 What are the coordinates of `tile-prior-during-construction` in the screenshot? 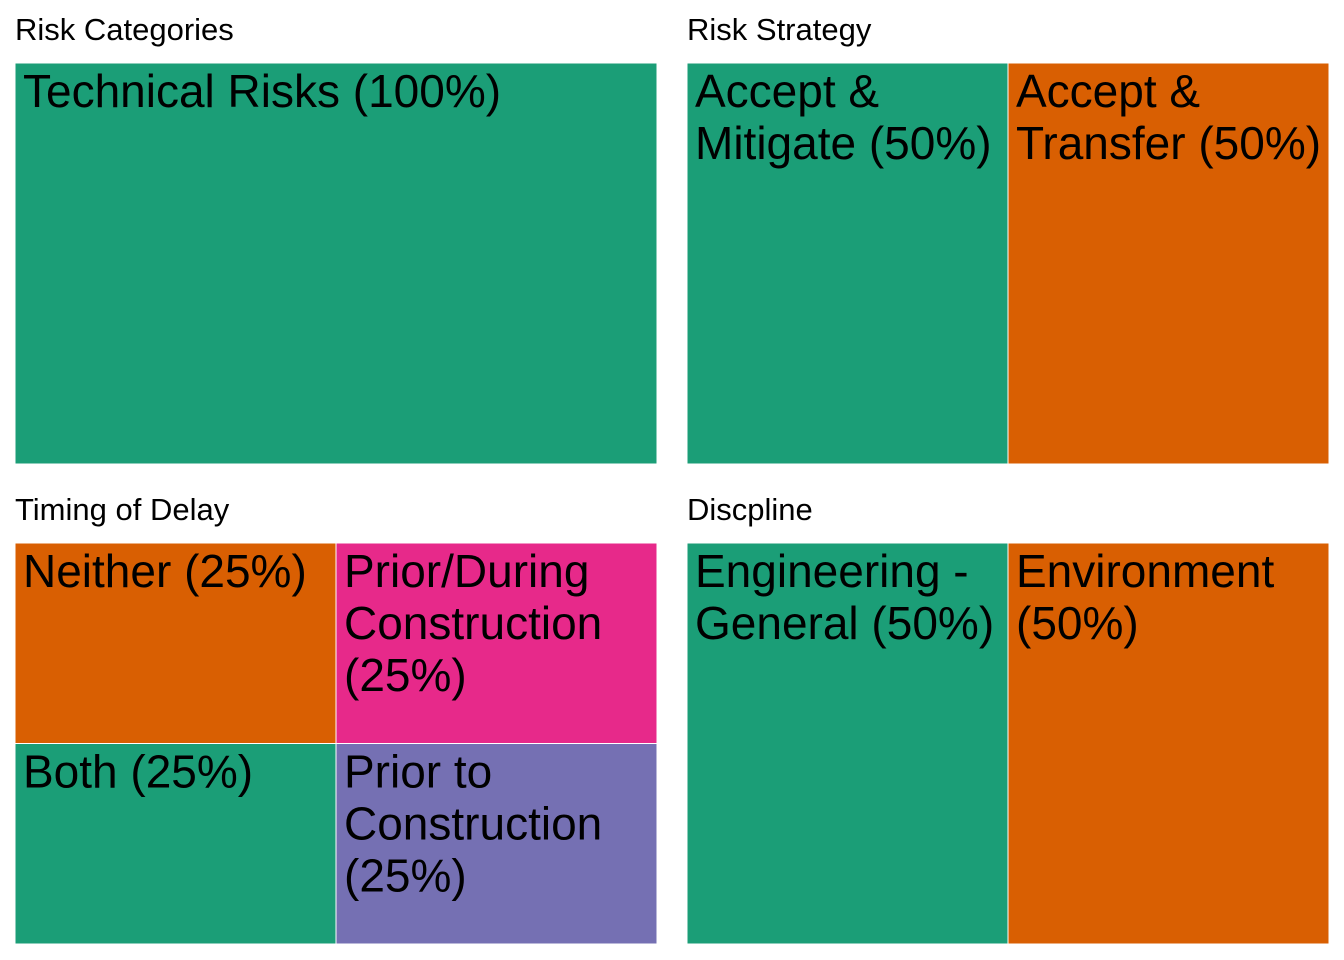 It's located at (496, 643).